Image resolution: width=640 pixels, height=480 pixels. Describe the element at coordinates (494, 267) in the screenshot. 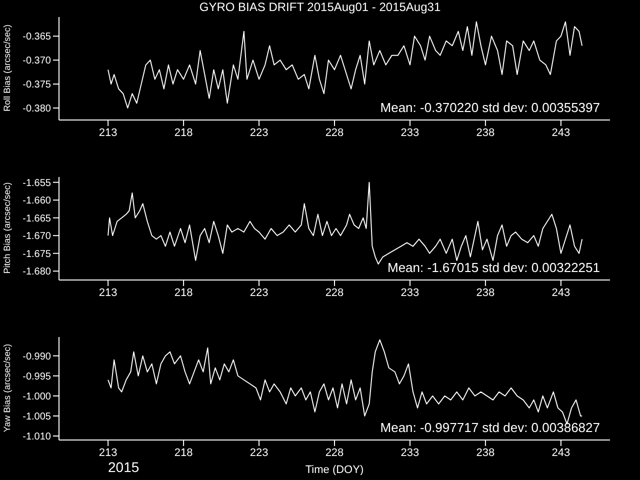

I see `annotation: Mean: -1.67015 std dev: 0.00322251` at that location.